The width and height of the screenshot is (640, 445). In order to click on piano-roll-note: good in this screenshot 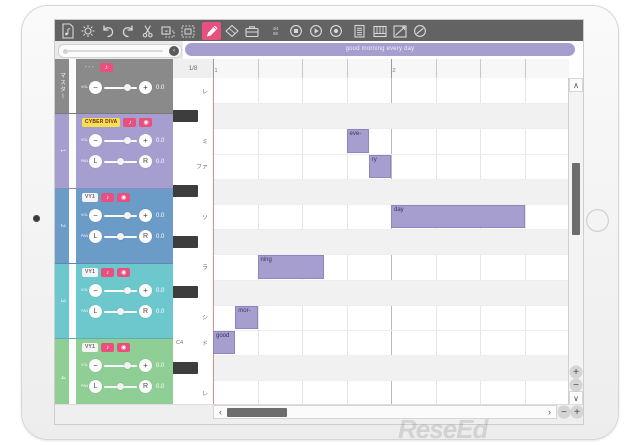, I will do `click(224, 343)`.